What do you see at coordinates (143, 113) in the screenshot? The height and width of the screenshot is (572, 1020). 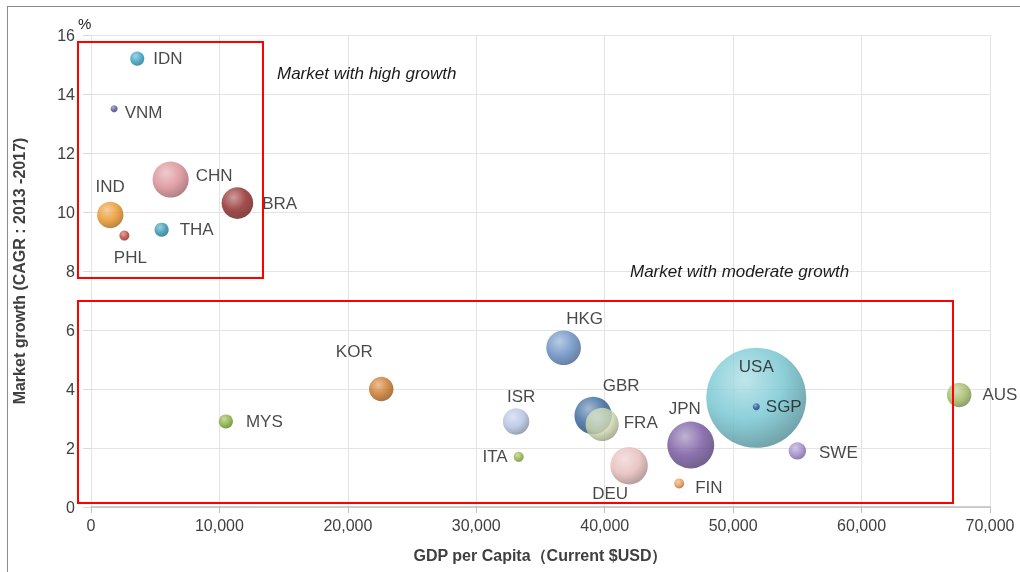 I see `series-label: VNM` at bounding box center [143, 113].